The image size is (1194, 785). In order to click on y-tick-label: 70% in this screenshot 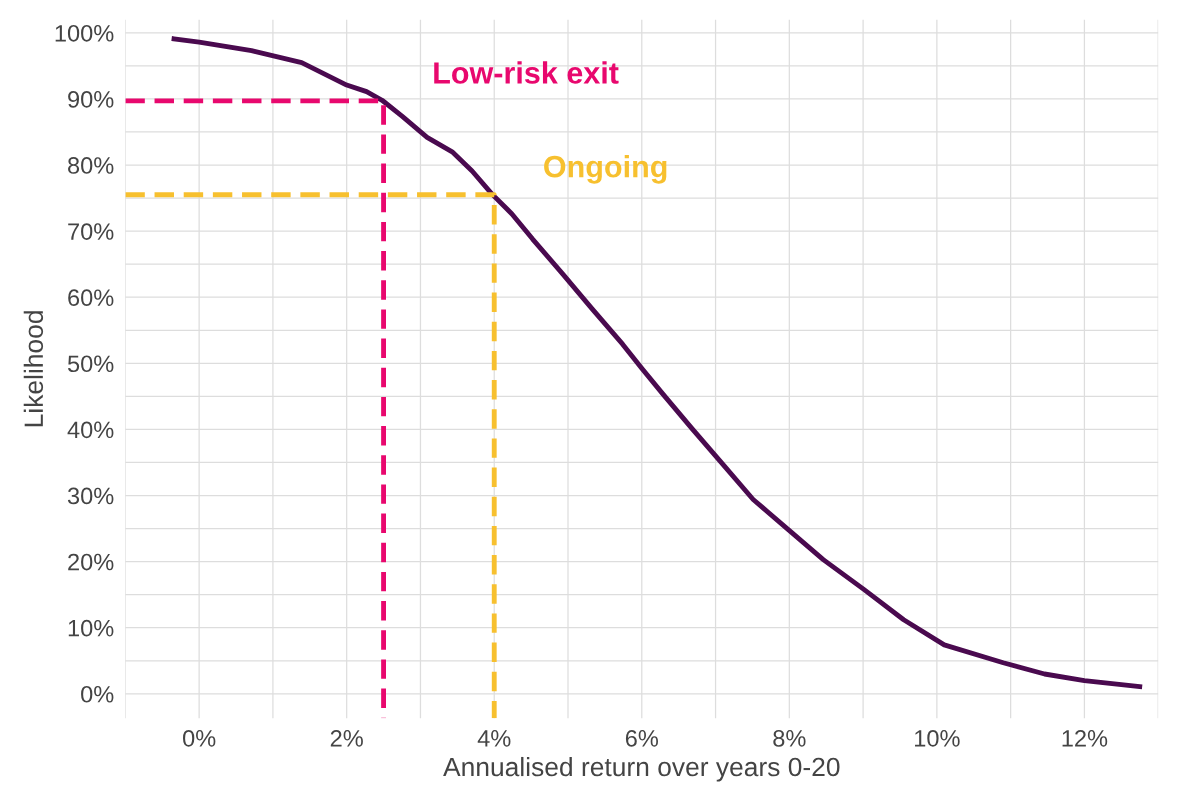, I will do `click(91, 231)`.